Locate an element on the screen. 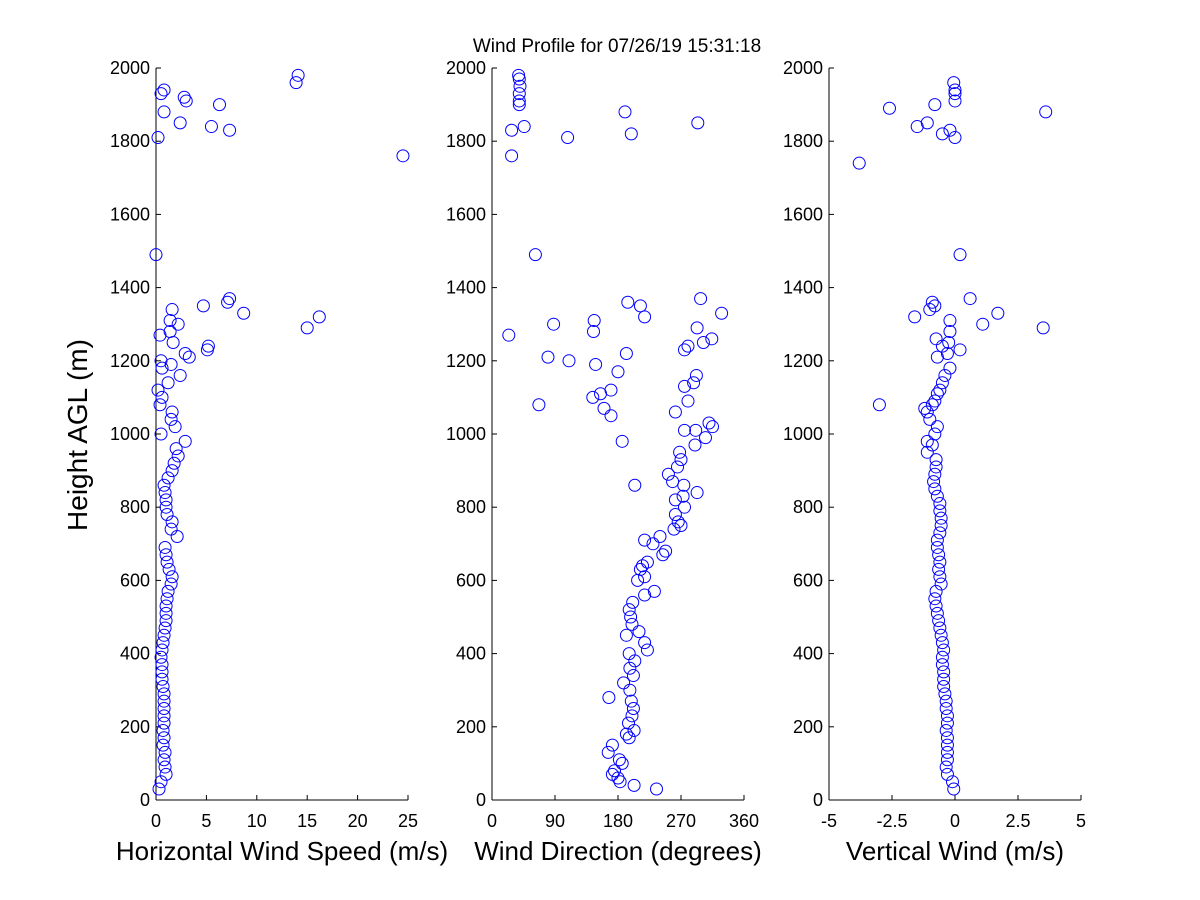 This screenshot has height=900, width=1200. y-axis-label: Height AGL (m) is located at coordinates (77, 435).